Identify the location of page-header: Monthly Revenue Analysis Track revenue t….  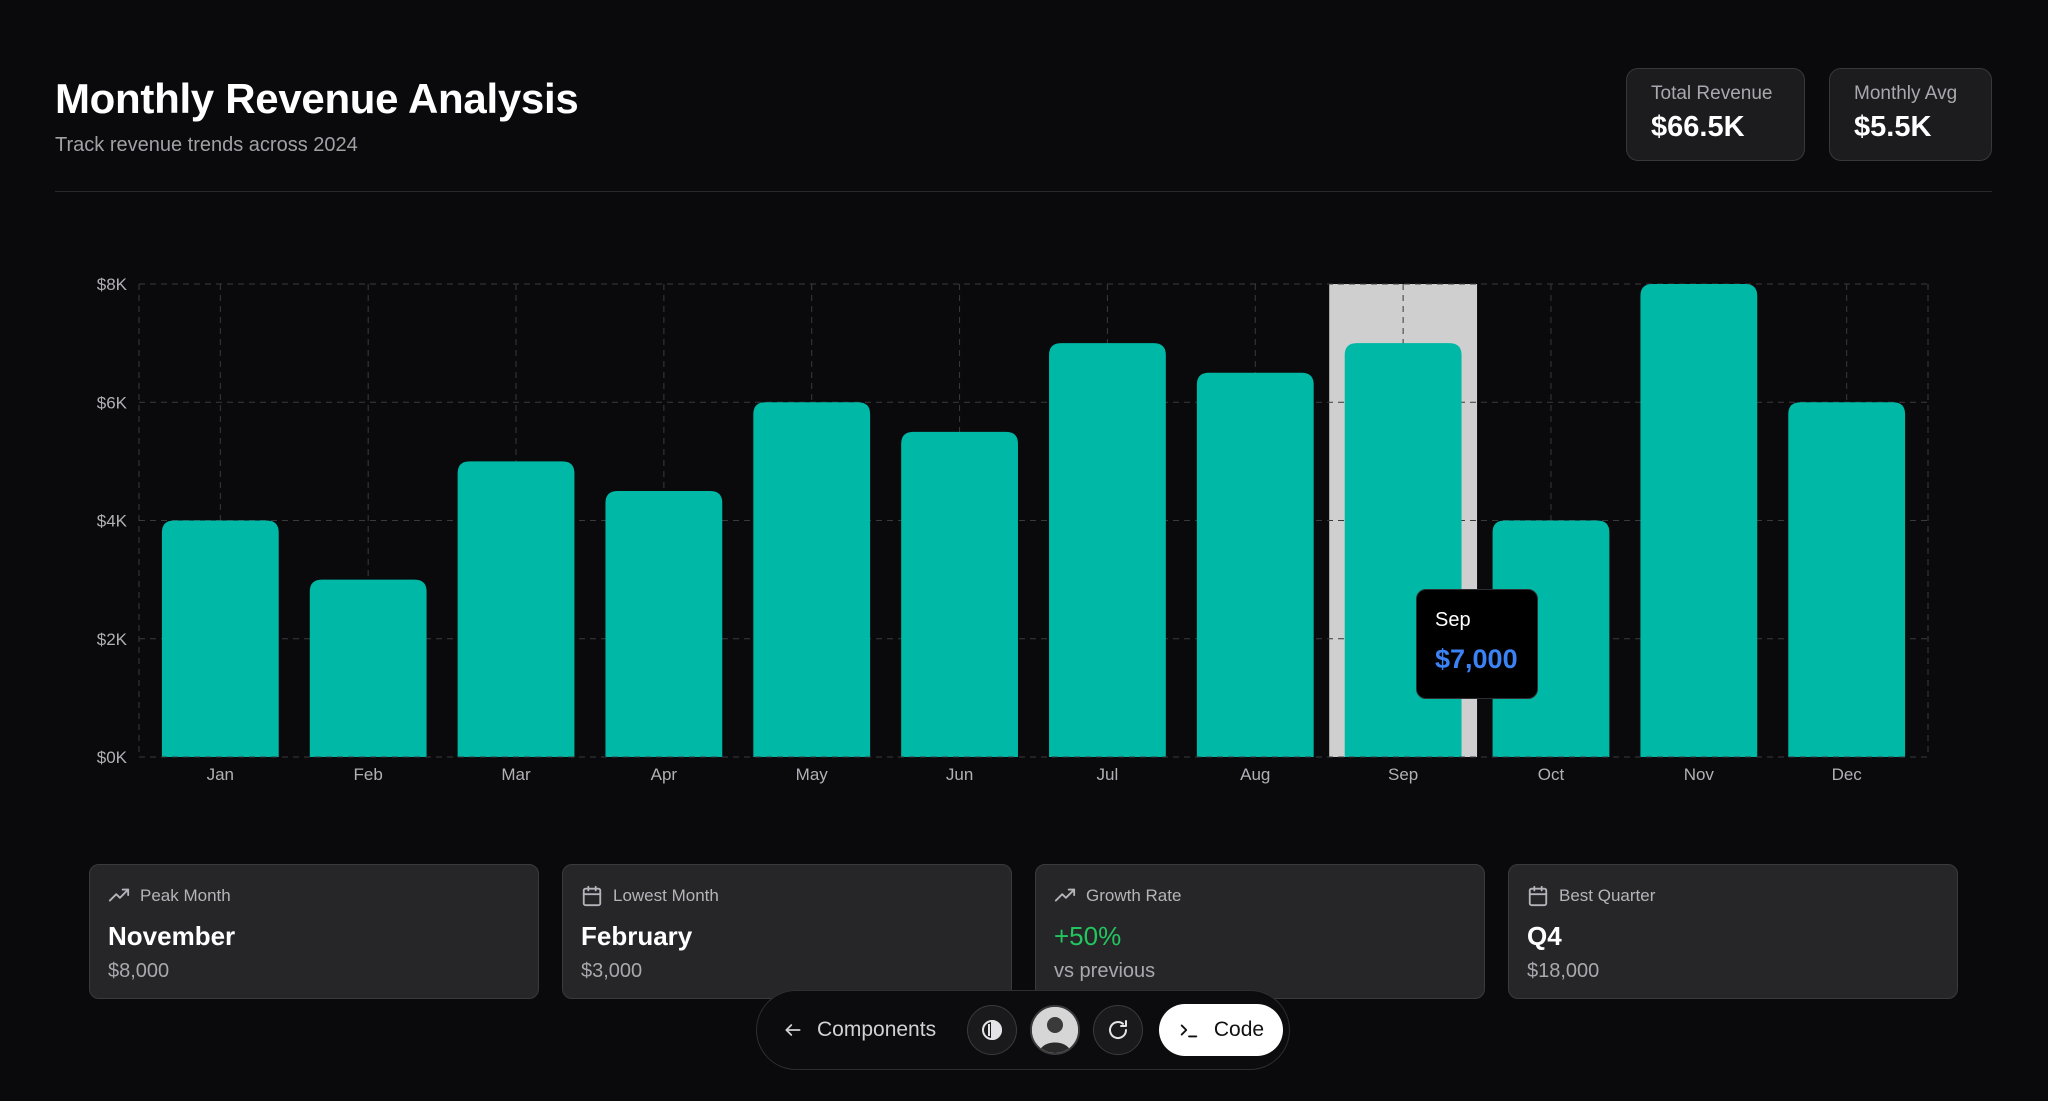
(317, 114).